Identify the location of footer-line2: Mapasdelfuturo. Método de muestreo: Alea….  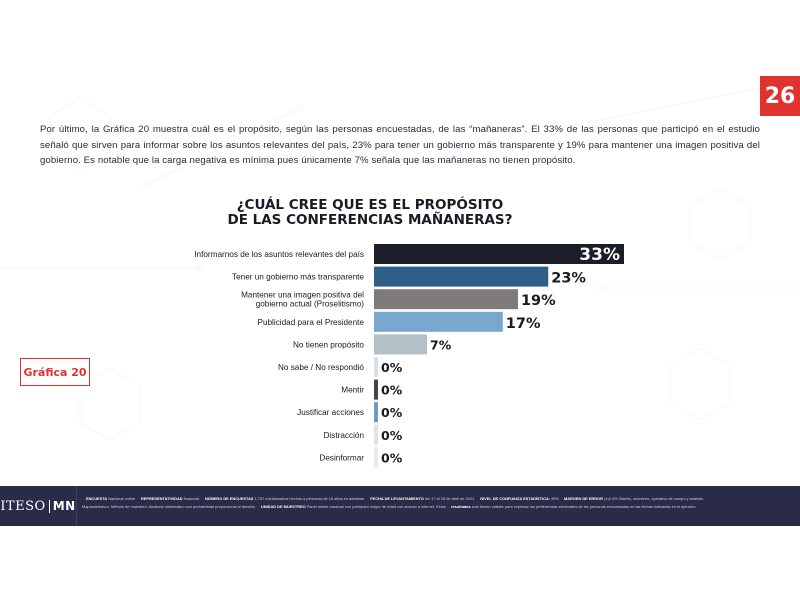
(389, 506).